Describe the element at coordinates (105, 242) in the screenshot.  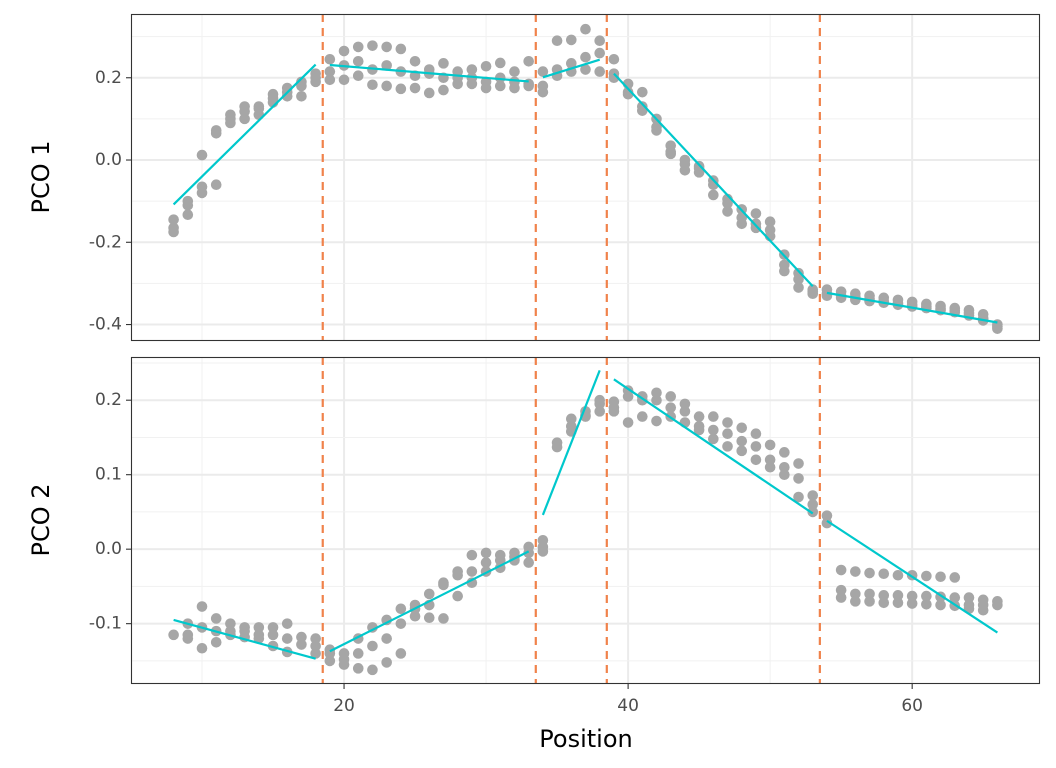
I see `y-tick-label: -0.2` at that location.